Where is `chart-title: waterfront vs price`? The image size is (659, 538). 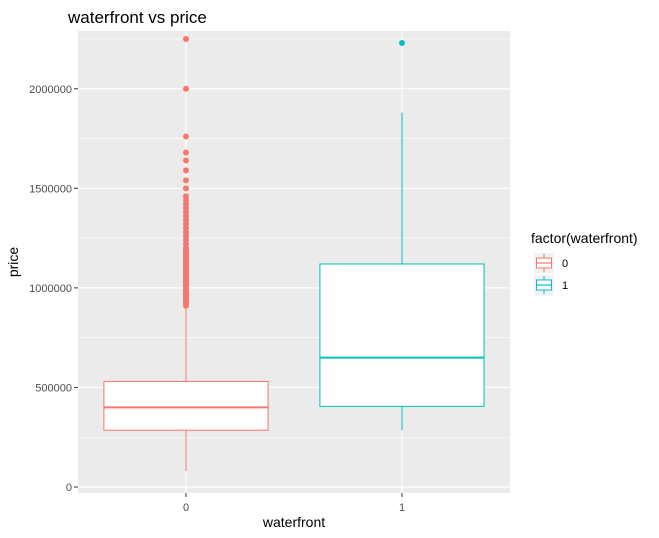
chart-title: waterfront vs price is located at coordinates (137, 17).